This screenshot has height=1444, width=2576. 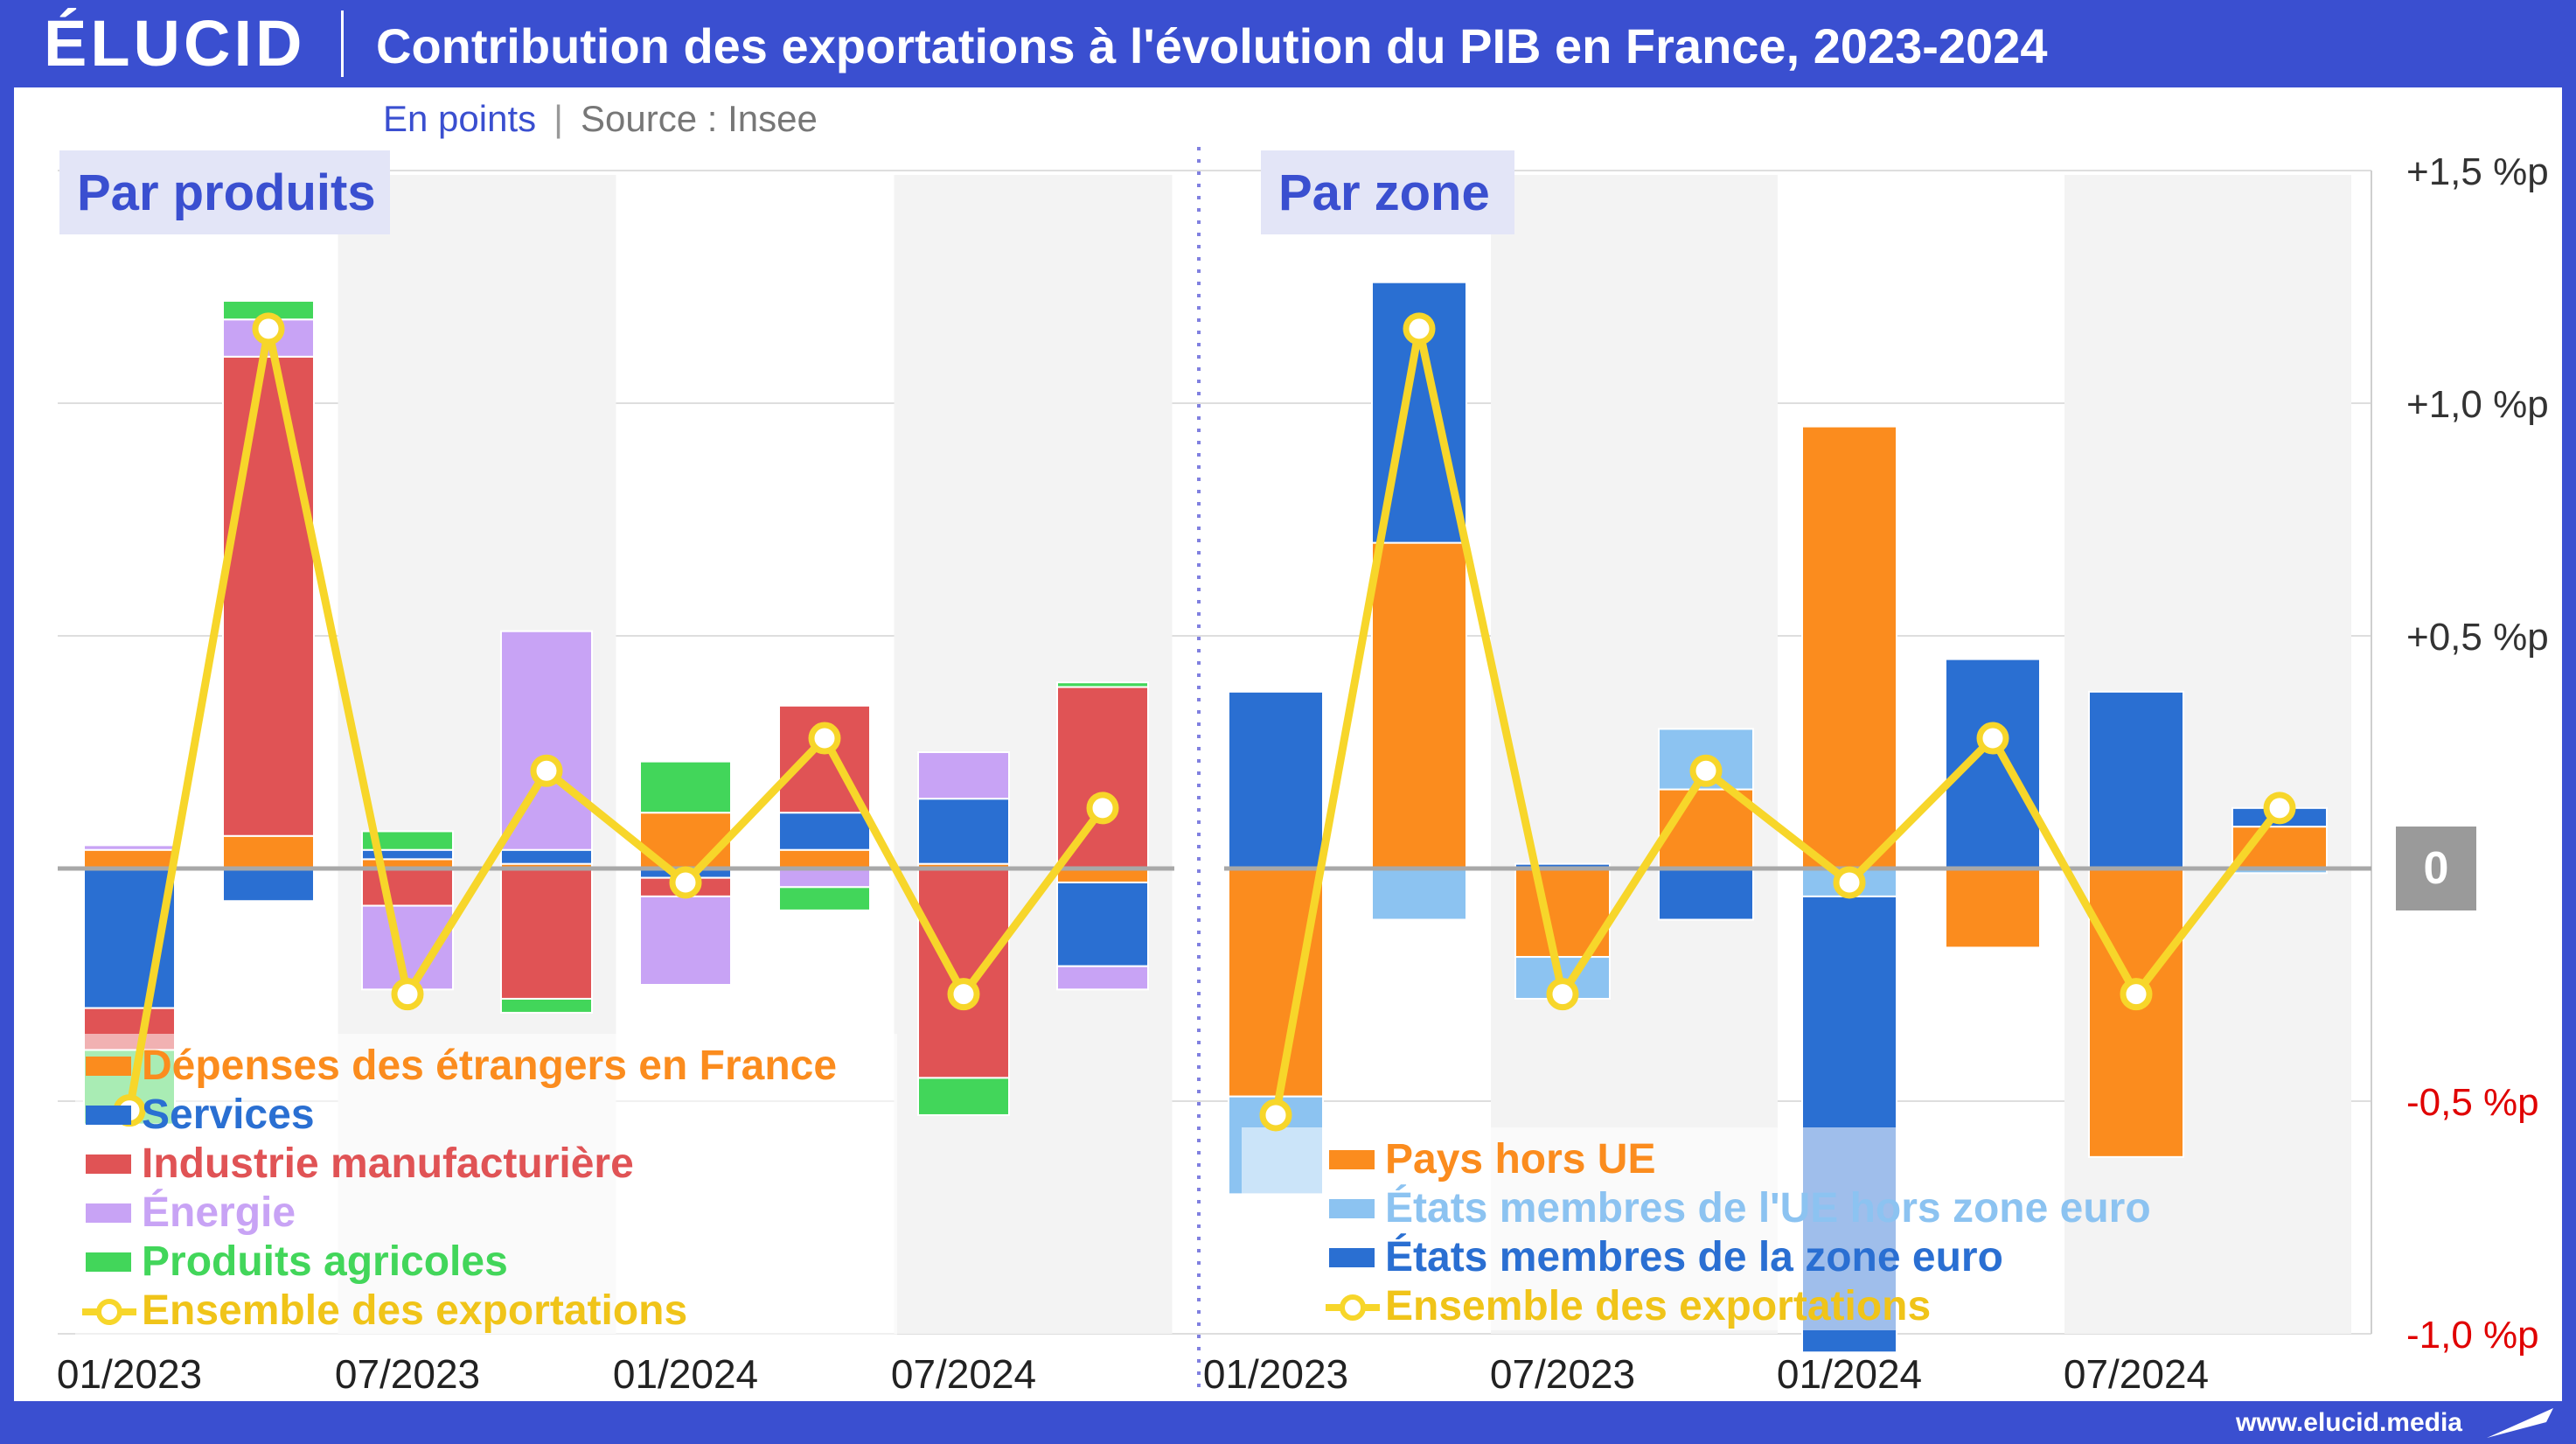 I want to click on legend-label: Énergie, so click(x=219, y=1213).